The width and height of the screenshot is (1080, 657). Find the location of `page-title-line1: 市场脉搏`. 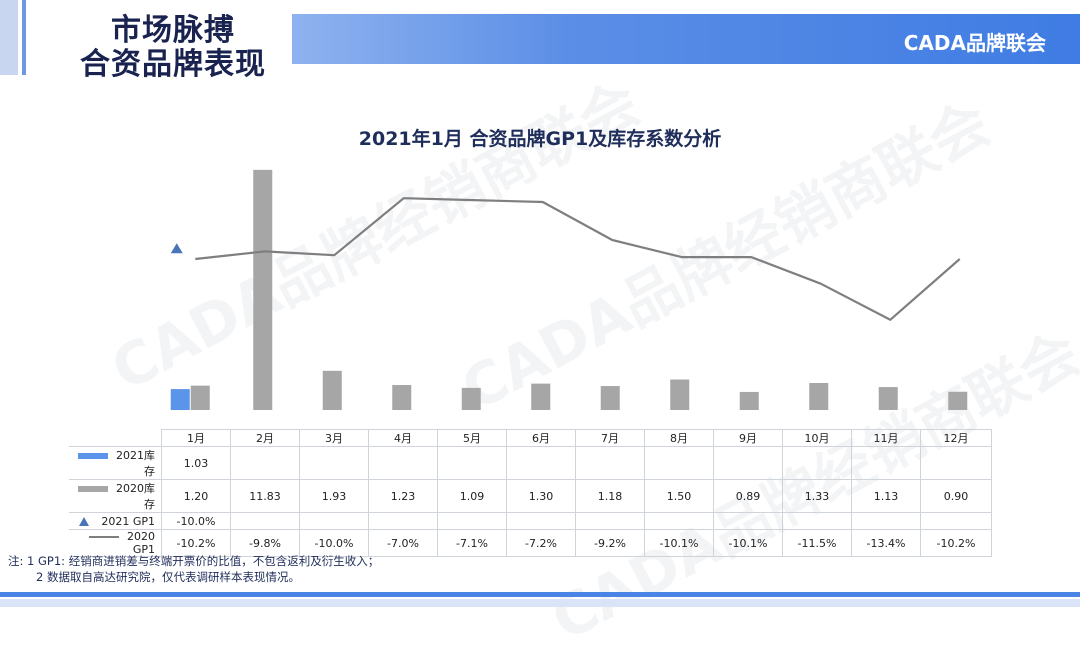

page-title-line1: 市场脉搏 is located at coordinates (173, 30).